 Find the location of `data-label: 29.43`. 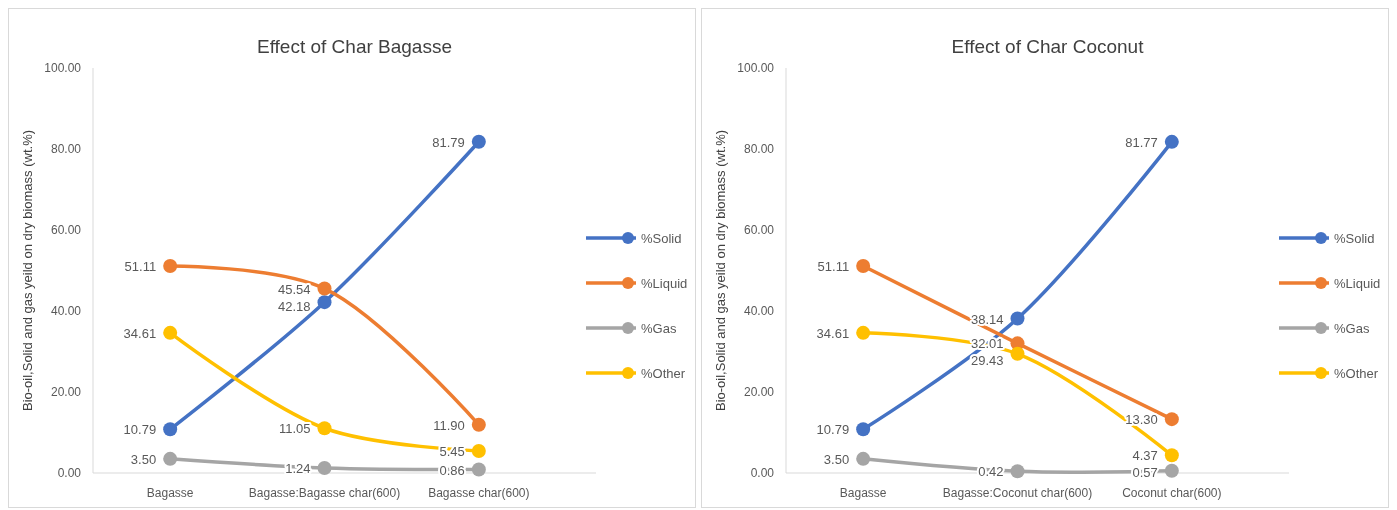

data-label: 29.43 is located at coordinates (987, 361).